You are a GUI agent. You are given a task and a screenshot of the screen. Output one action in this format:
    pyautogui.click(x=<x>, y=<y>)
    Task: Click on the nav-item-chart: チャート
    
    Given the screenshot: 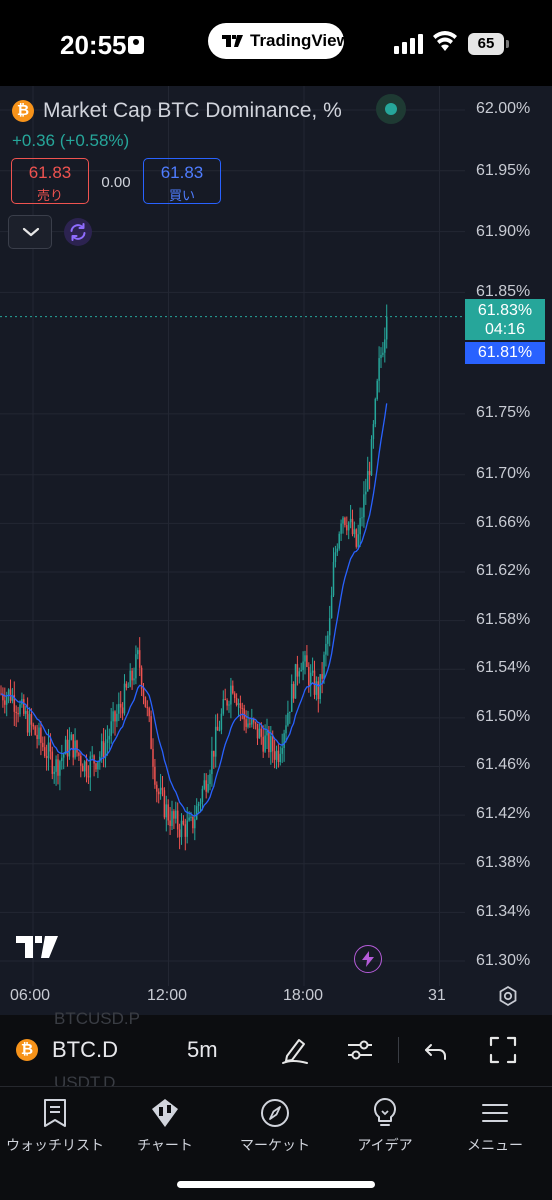 What is the action you would take?
    pyautogui.click(x=165, y=1122)
    